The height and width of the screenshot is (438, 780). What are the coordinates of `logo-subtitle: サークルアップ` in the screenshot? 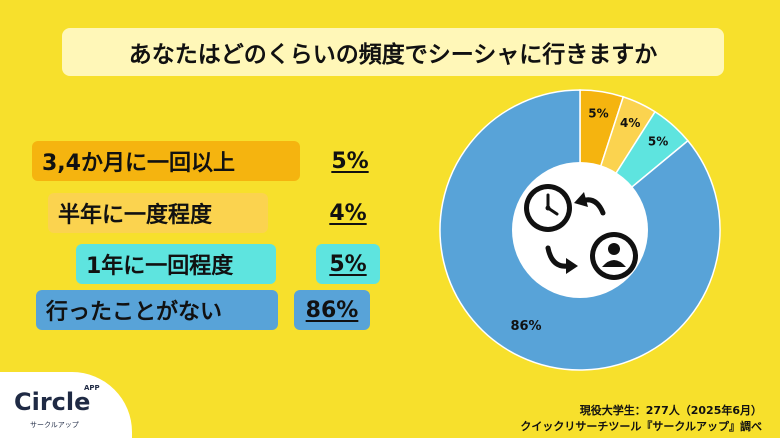 It's located at (54, 425).